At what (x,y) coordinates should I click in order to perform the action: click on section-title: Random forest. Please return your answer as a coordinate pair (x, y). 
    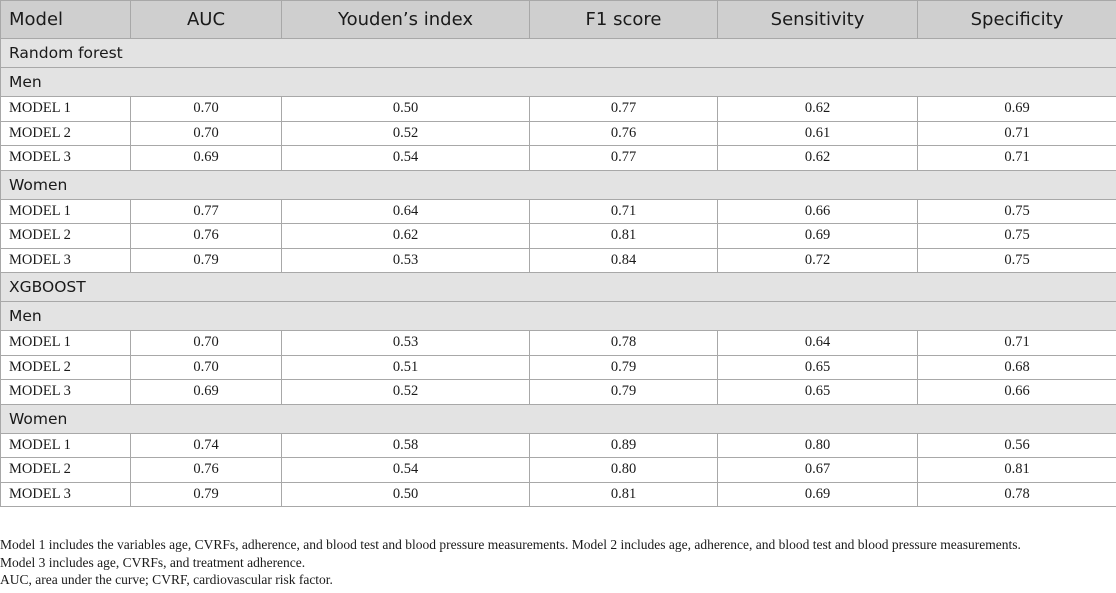
    Looking at the image, I should click on (558, 53).